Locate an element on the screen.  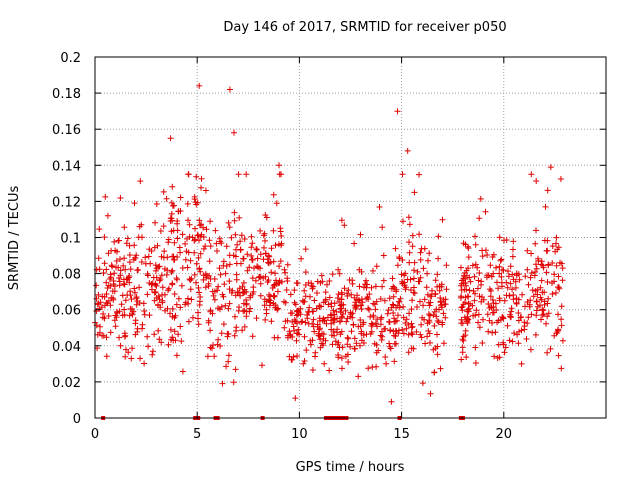
y-tick-label: 0.2 is located at coordinates (70, 58).